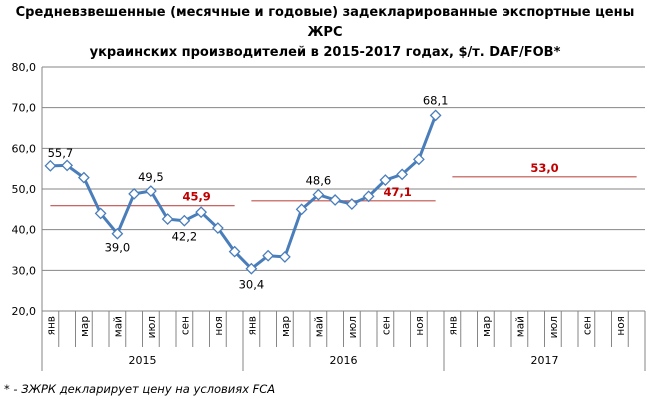  Describe the element at coordinates (24, 108) in the screenshot. I see `y-tick-label: 70,0` at that location.